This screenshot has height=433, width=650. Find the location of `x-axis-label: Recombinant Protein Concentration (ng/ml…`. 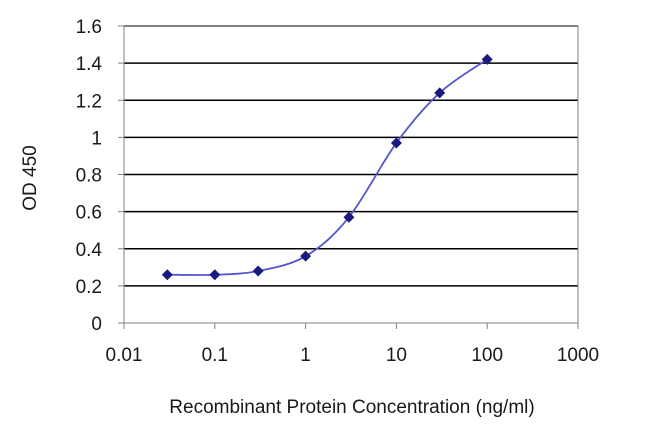

x-axis-label: Recombinant Protein Concentration (ng/ml… is located at coordinates (351, 407).